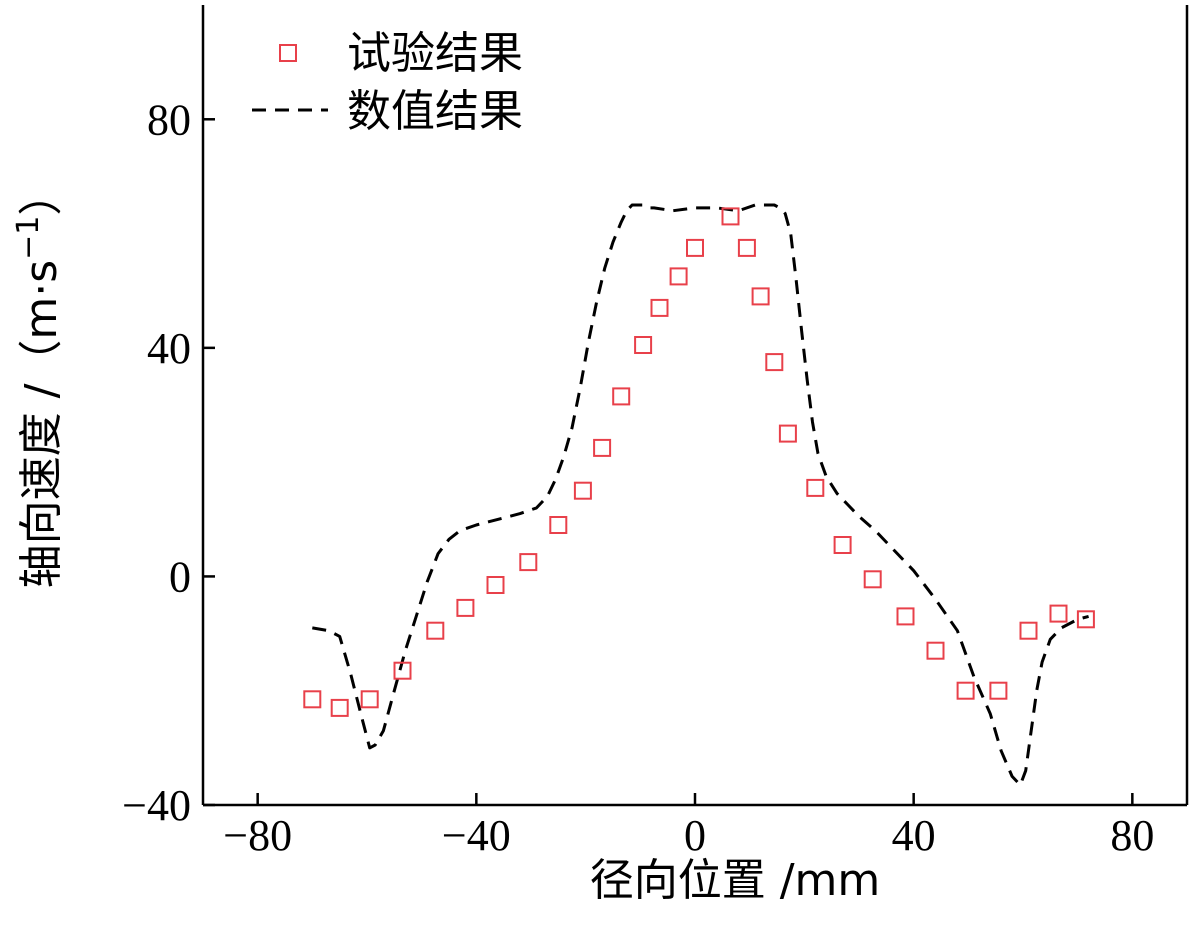 This screenshot has height=927, width=1200. I want to click on y-tick-label: 40, so click(169, 348).